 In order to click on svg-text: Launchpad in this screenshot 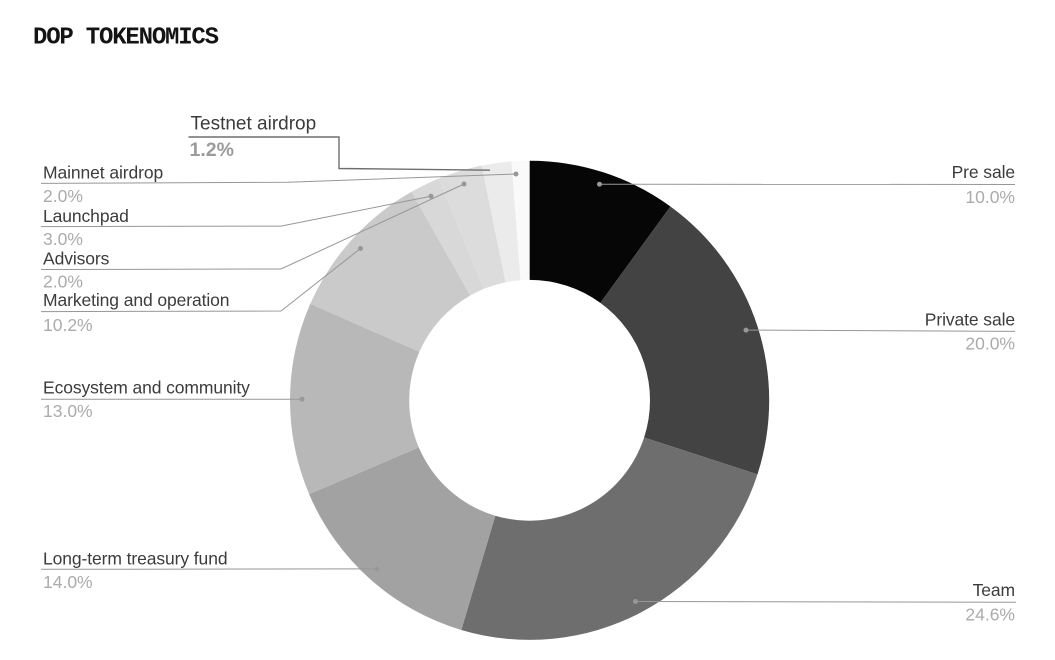, I will do `click(86, 216)`.